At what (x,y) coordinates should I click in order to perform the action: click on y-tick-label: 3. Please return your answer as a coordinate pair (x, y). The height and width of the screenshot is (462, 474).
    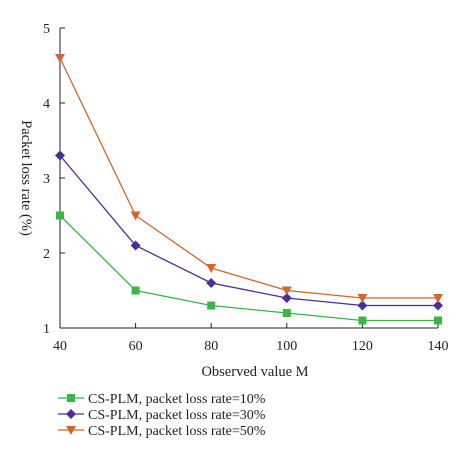
    Looking at the image, I should click on (46, 179).